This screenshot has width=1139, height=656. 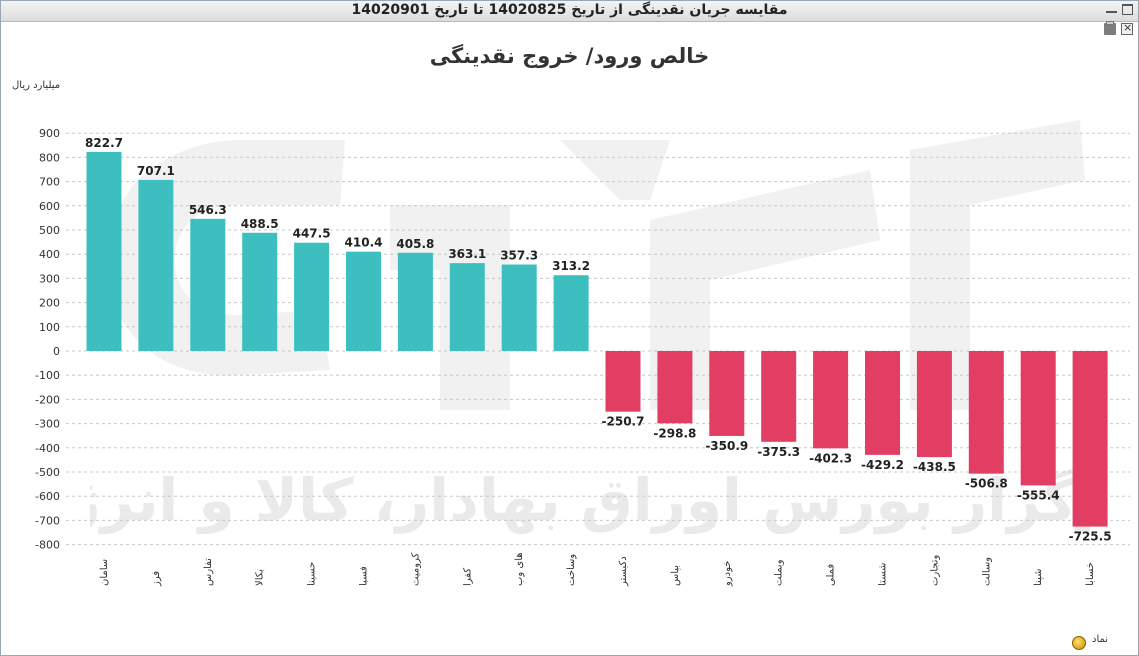 I want to click on data-label: -350.9, so click(x=726, y=446).